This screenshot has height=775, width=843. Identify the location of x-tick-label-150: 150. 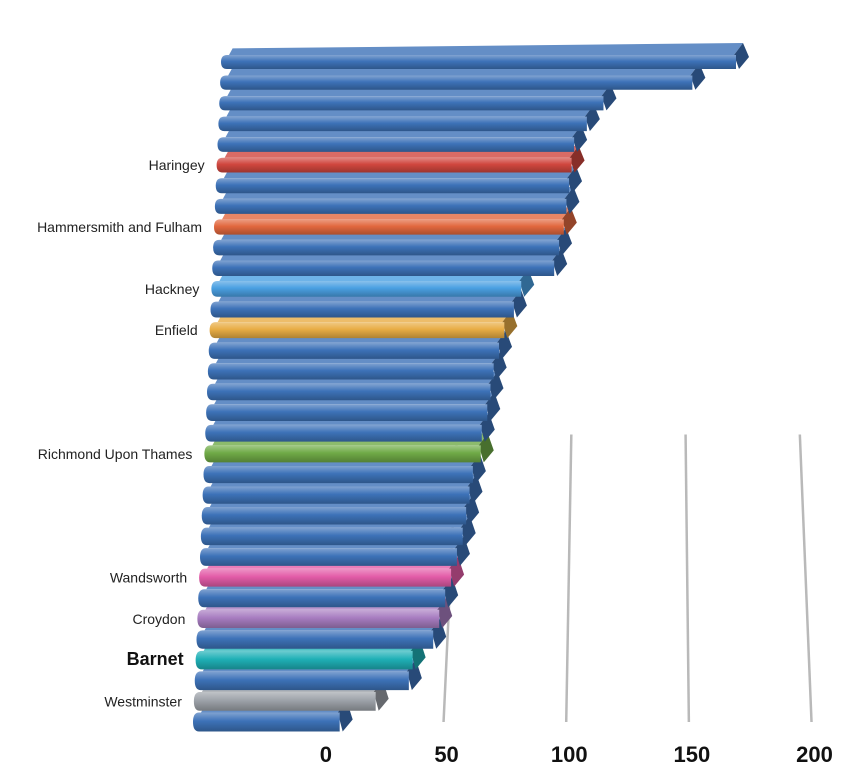
(692, 754).